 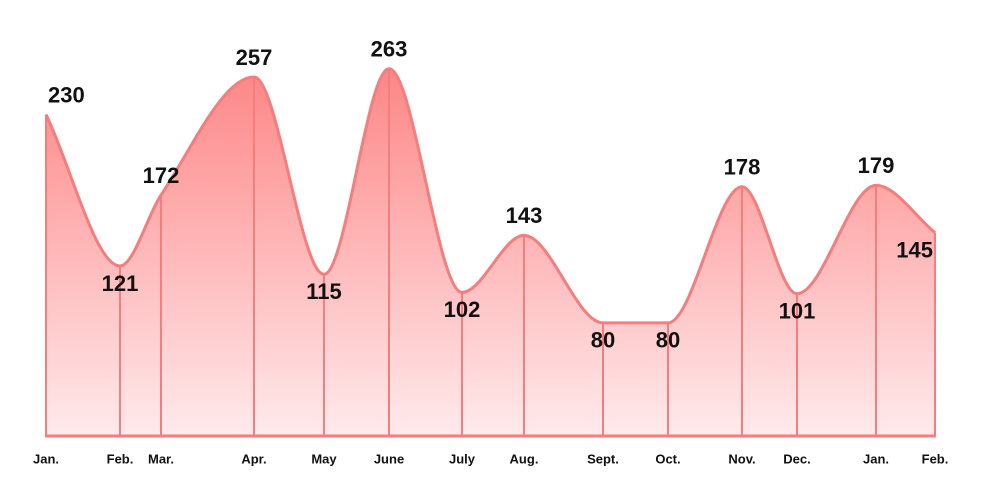 I want to click on value-label: 263, so click(x=389, y=49).